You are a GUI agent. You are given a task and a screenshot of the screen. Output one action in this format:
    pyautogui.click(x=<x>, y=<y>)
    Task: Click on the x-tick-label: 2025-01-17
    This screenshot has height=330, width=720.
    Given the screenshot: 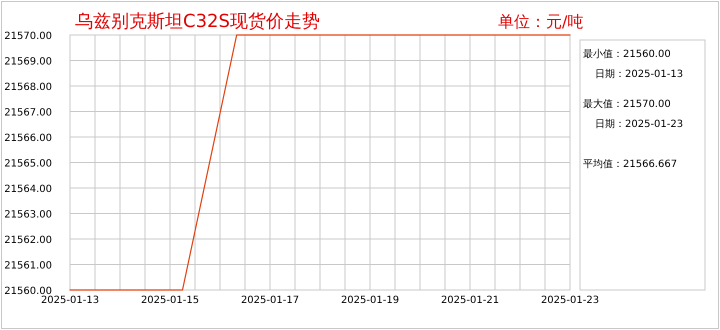 What is the action you would take?
    pyautogui.click(x=270, y=300)
    